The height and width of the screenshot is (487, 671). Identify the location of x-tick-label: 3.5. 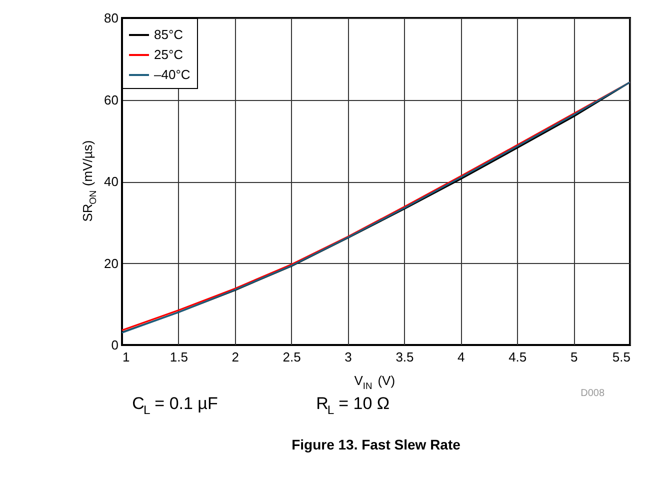
(405, 357).